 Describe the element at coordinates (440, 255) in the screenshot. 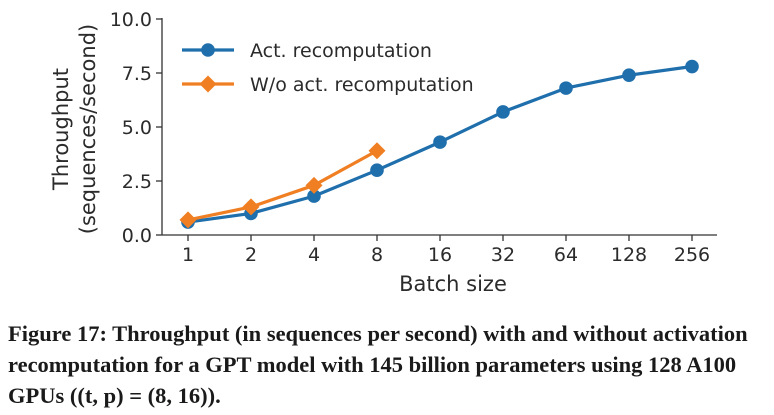

I see `x-tick-label: 16` at that location.